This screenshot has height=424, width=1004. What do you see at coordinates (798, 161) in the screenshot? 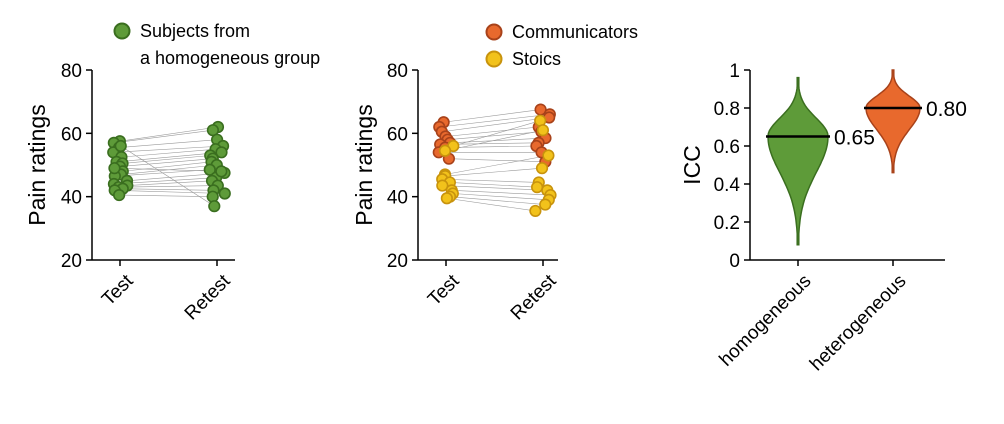
I see `violin-homogeneous` at bounding box center [798, 161].